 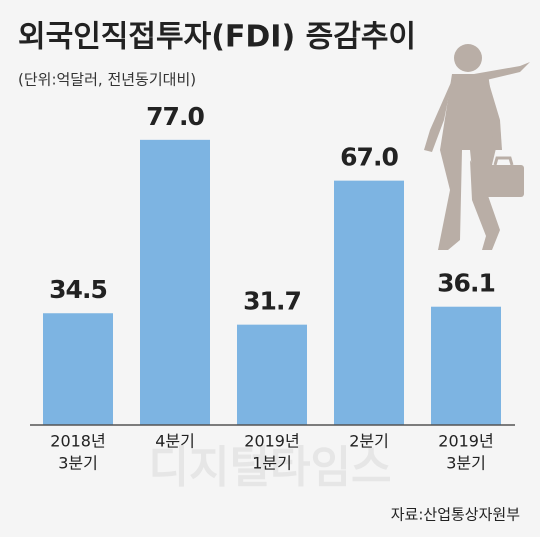 What do you see at coordinates (175, 116) in the screenshot?
I see `value-label: 77.0` at bounding box center [175, 116].